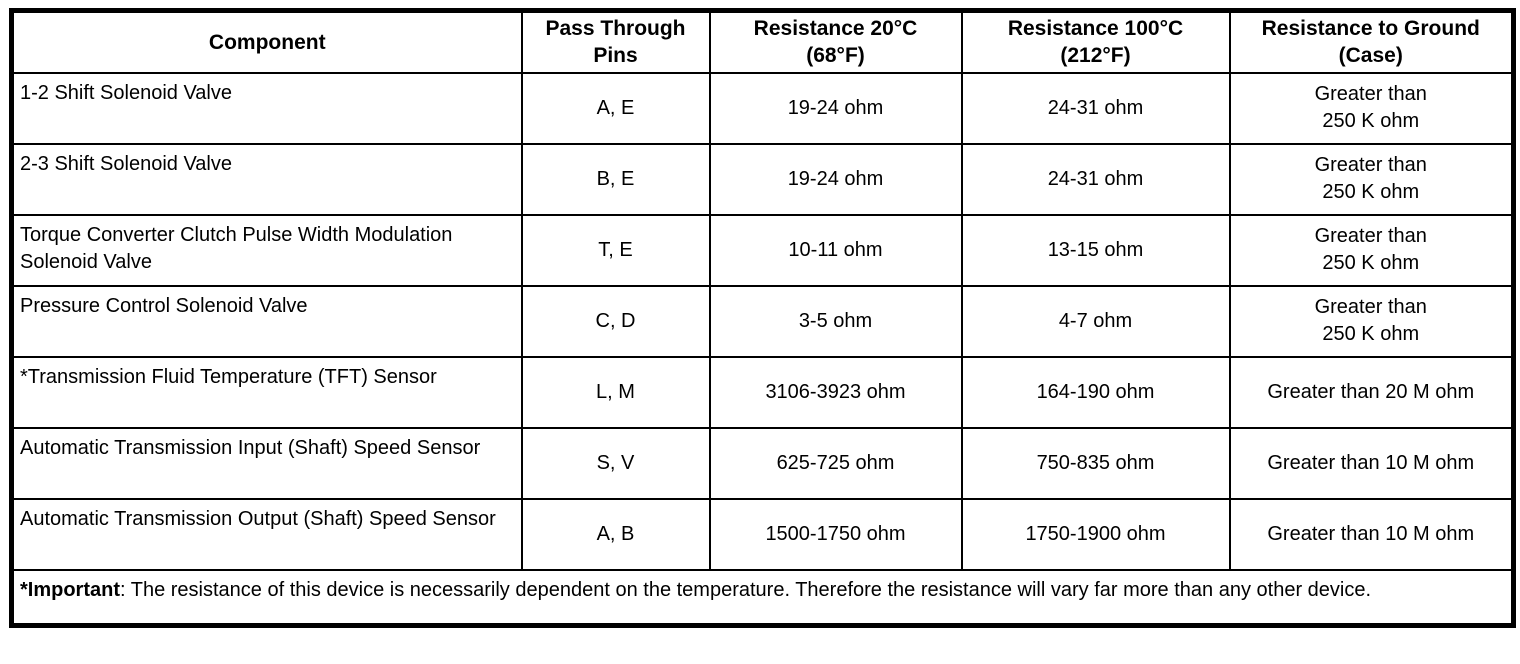 The image size is (1520, 664). Describe the element at coordinates (835, 463) in the screenshot. I see `cell-resistance-20c: 625-725 ohm` at that location.